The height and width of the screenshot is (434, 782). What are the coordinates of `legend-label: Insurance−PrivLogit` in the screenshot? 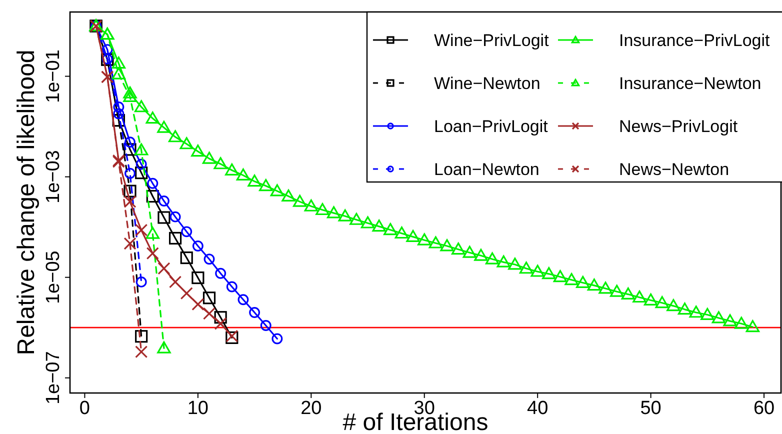 It's located at (694, 40).